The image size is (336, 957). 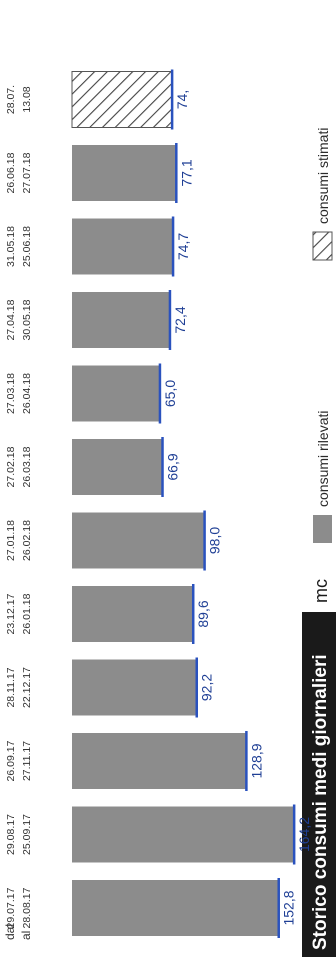 I want to click on row-label-from: dal, so click(x=10, y=932).